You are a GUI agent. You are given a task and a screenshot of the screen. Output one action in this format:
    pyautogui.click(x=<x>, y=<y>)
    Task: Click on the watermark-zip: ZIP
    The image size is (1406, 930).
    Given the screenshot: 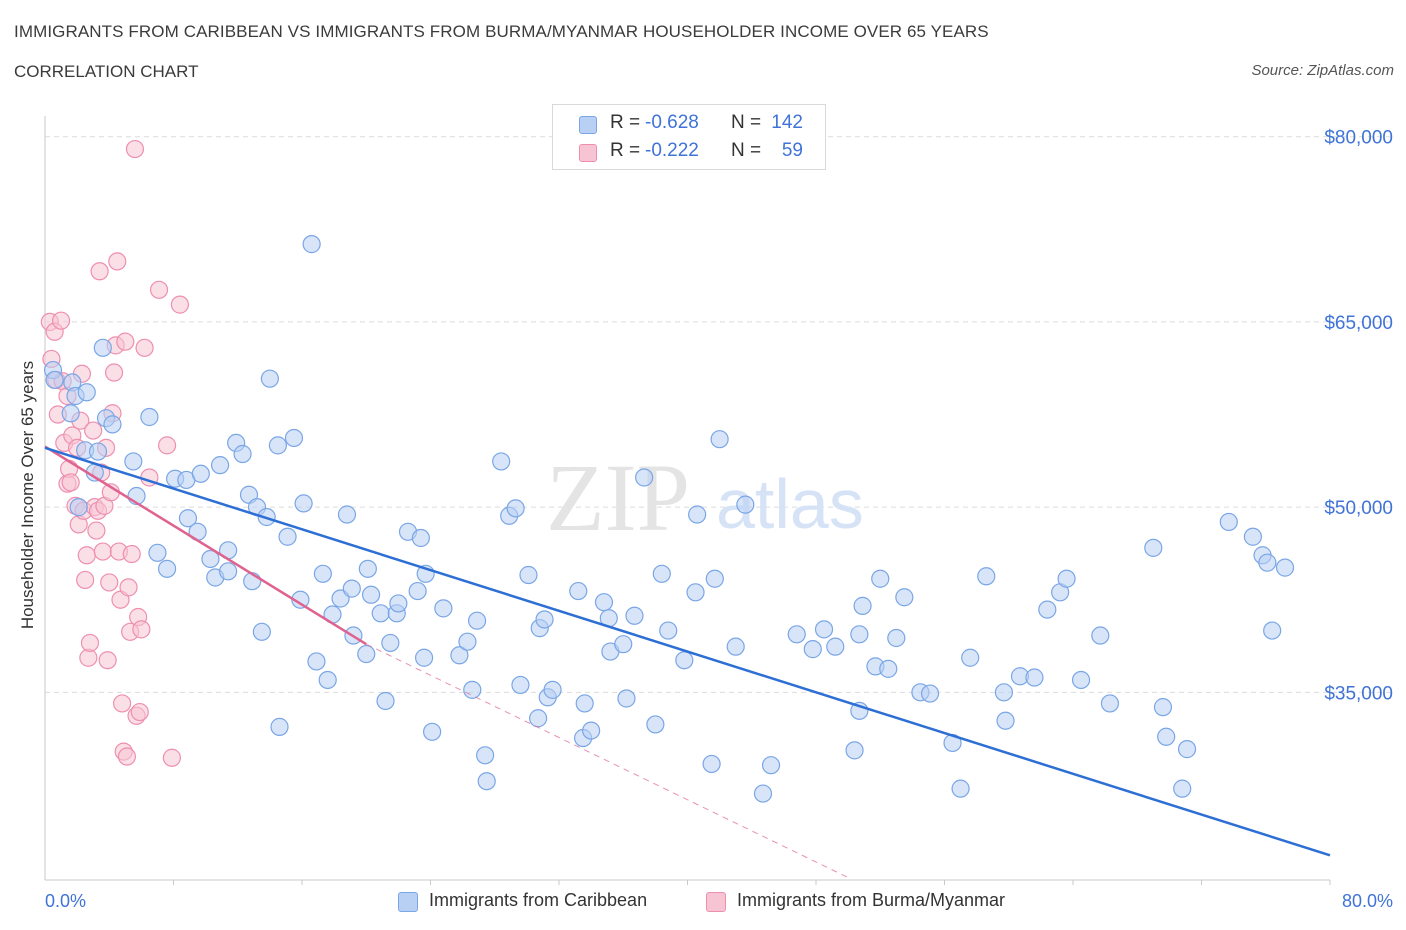 What is the action you would take?
    pyautogui.click(x=618, y=497)
    